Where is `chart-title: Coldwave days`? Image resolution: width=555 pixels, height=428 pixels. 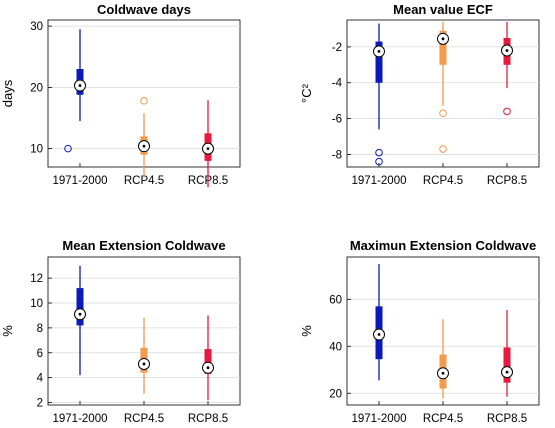
chart-title: Coldwave days is located at coordinates (144, 9).